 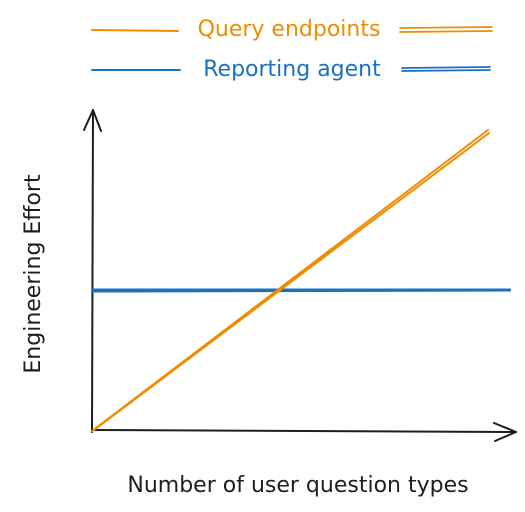 I want to click on legend-label-query-endpoints: Query endpoints, so click(x=289, y=29).